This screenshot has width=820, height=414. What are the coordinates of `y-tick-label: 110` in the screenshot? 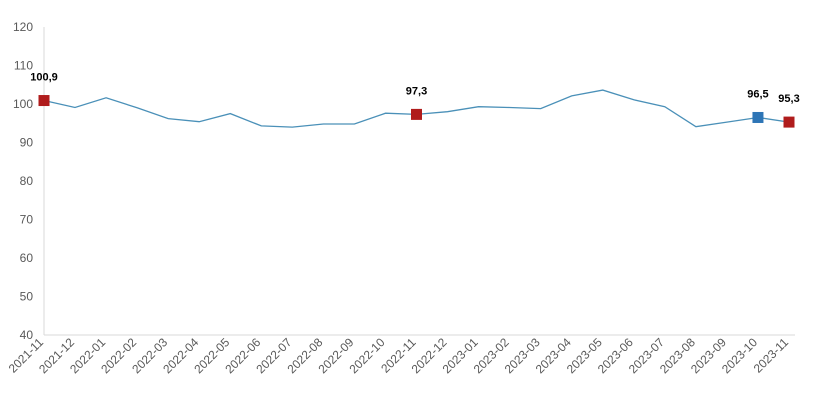 It's located at (23, 66).